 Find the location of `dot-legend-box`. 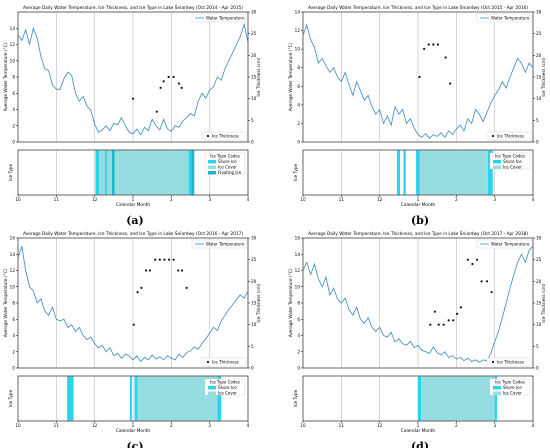

dot-legend-box is located at coordinates (224, 362).